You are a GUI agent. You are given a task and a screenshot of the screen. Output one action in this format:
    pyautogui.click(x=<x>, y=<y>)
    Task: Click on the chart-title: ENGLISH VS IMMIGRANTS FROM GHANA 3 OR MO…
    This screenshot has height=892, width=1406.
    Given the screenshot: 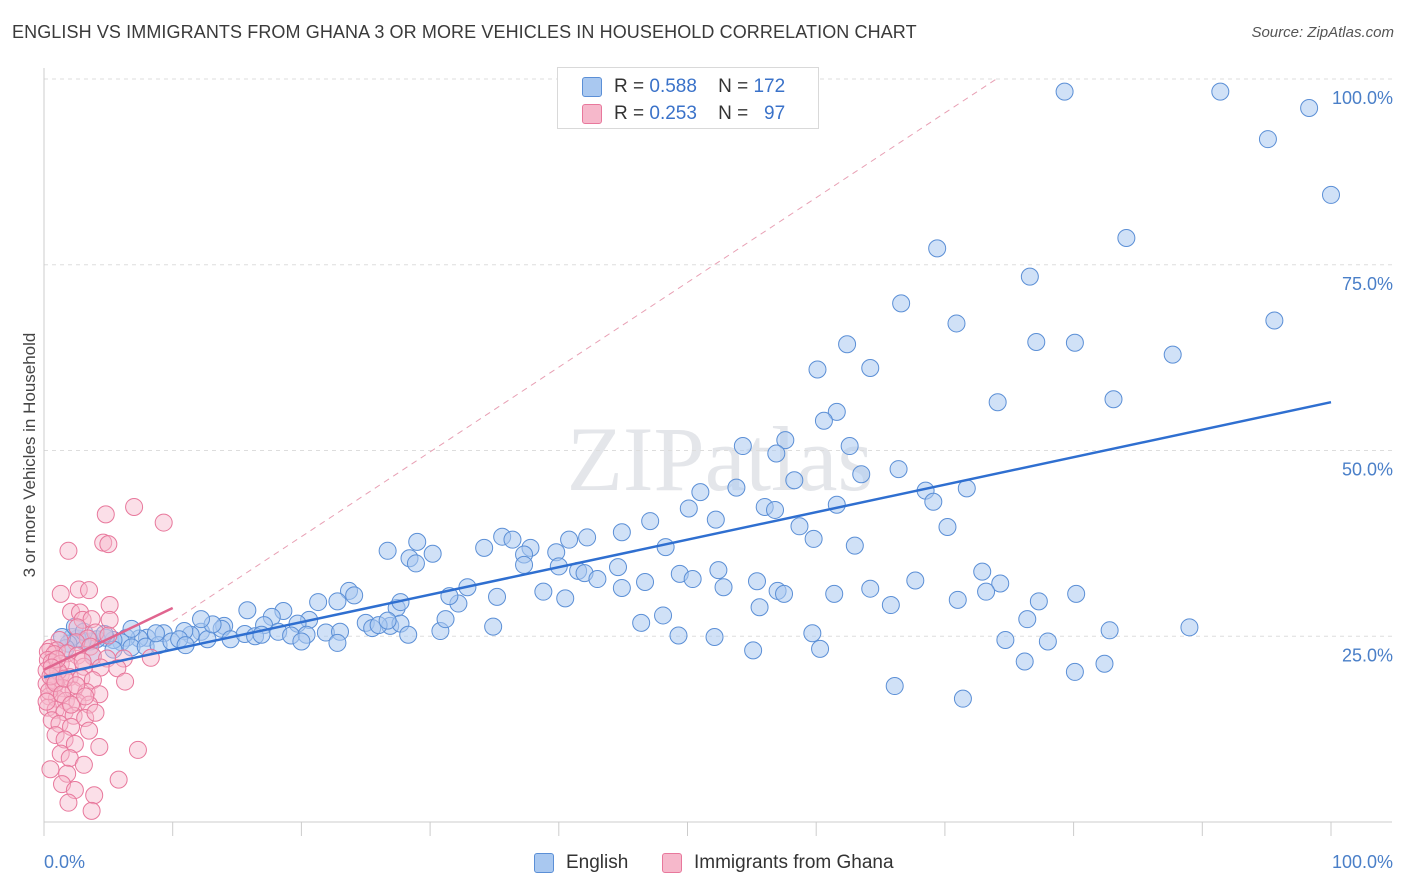 What is the action you would take?
    pyautogui.click(x=464, y=32)
    